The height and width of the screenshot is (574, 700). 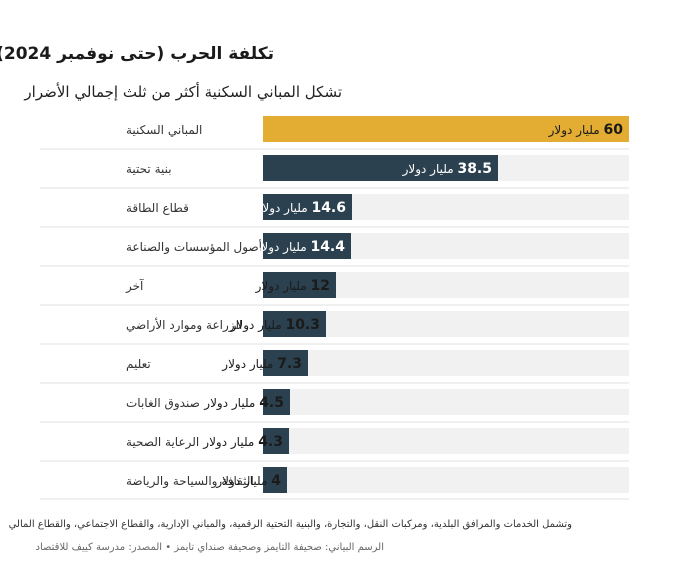 I want to click on data-label: 4.5 مليار دولار, so click(x=243, y=403).